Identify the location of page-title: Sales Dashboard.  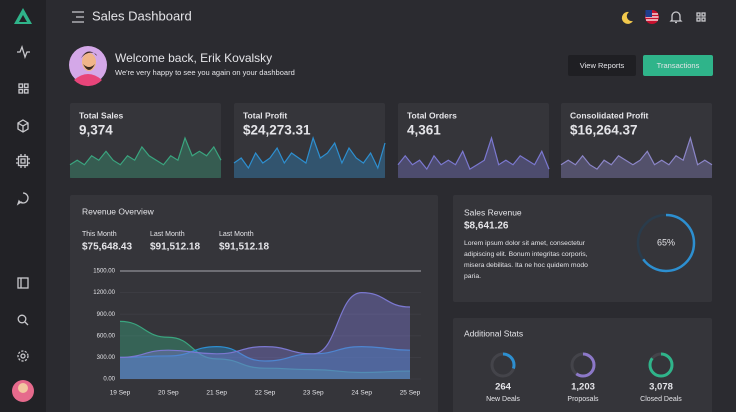
(142, 15).